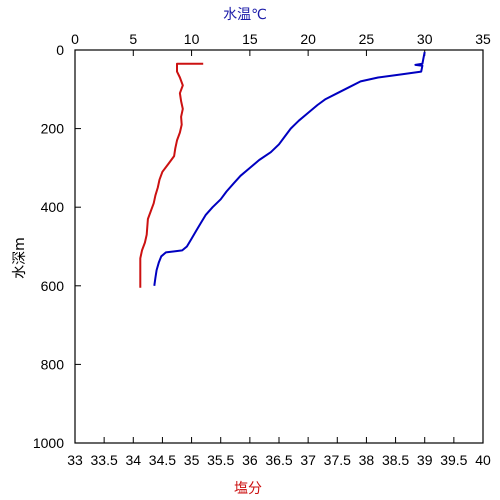  What do you see at coordinates (250, 460) in the screenshot?
I see `bottom-axis-tick-label: 36` at bounding box center [250, 460].